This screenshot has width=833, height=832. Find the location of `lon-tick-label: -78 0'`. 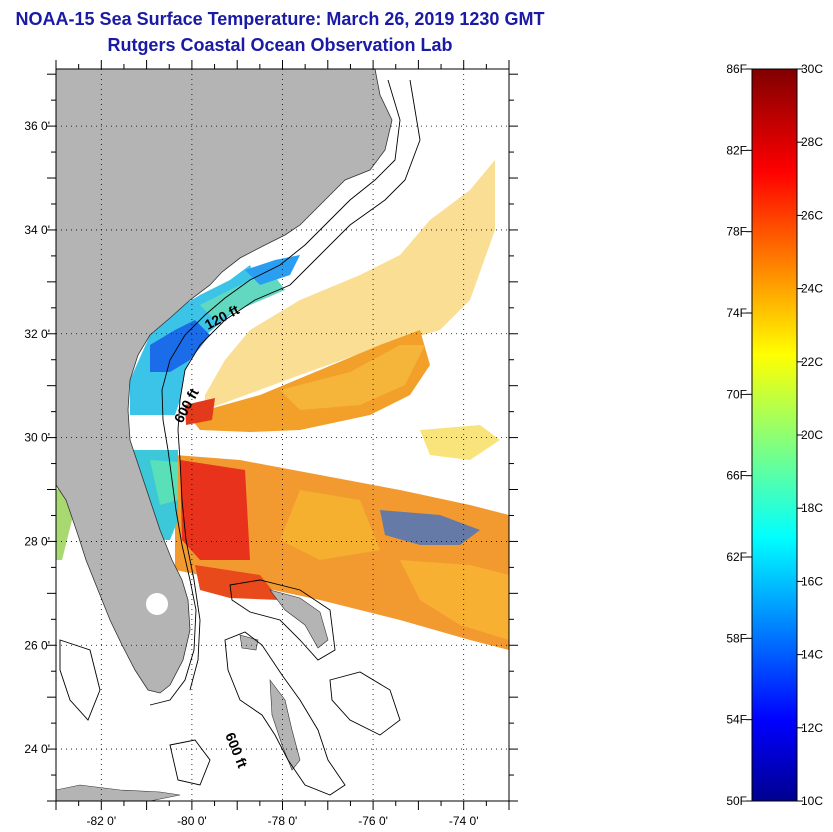

lon-tick-label: -78 0' is located at coordinates (283, 821).